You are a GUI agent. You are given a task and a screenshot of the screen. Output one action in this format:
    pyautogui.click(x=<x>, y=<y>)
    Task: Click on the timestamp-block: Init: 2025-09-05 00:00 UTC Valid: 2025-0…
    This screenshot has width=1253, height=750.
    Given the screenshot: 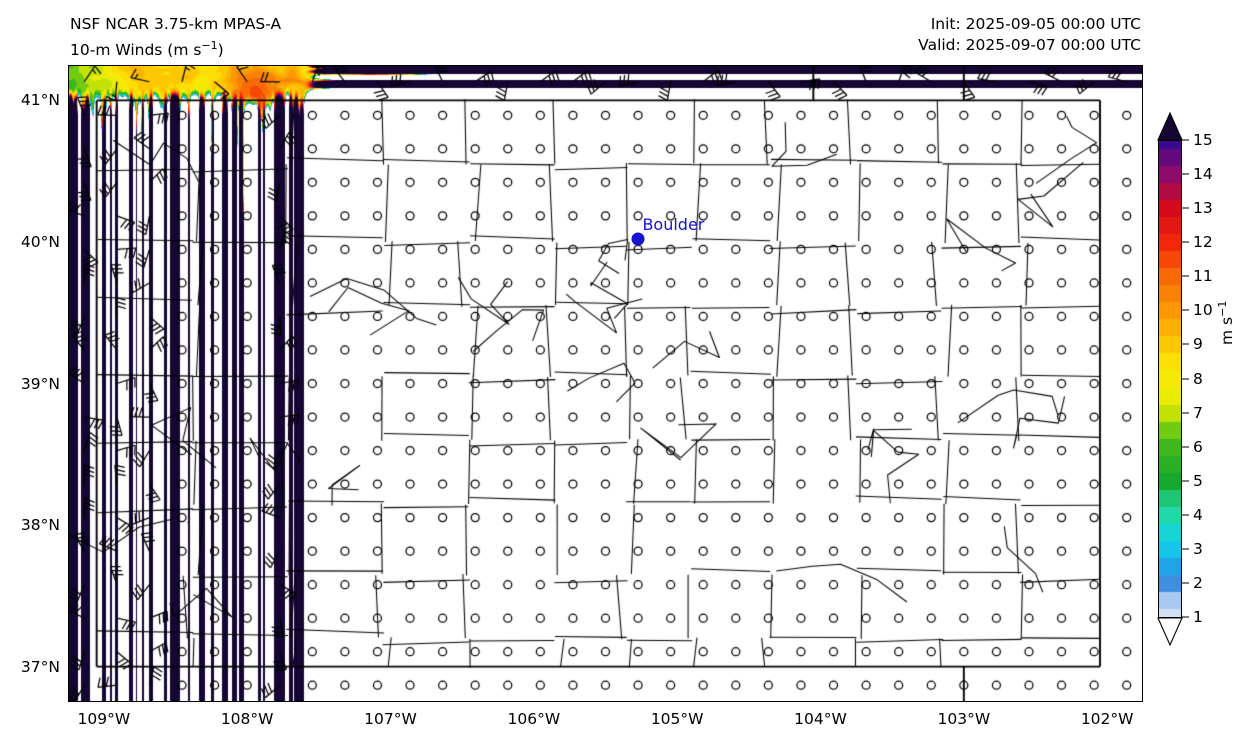 What is the action you would take?
    pyautogui.click(x=1029, y=35)
    